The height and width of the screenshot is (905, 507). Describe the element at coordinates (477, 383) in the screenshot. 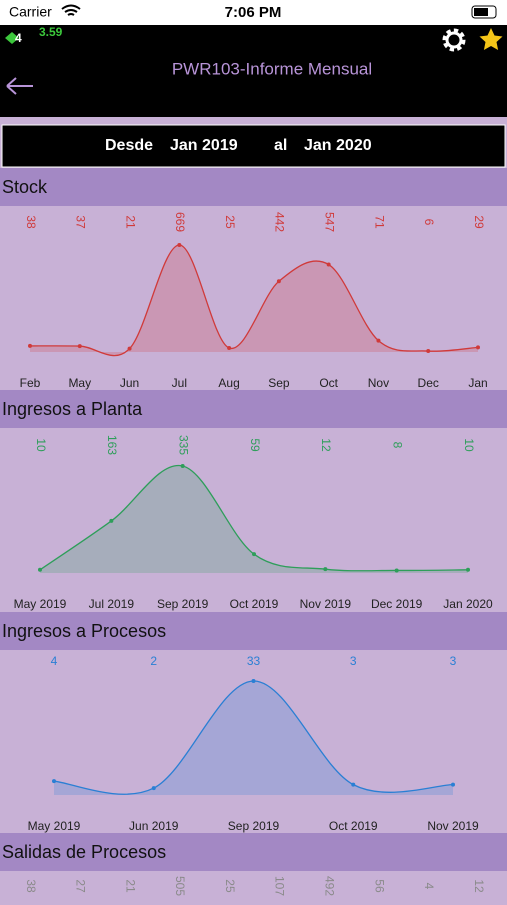

I see `x-tick-label: Jan` at that location.